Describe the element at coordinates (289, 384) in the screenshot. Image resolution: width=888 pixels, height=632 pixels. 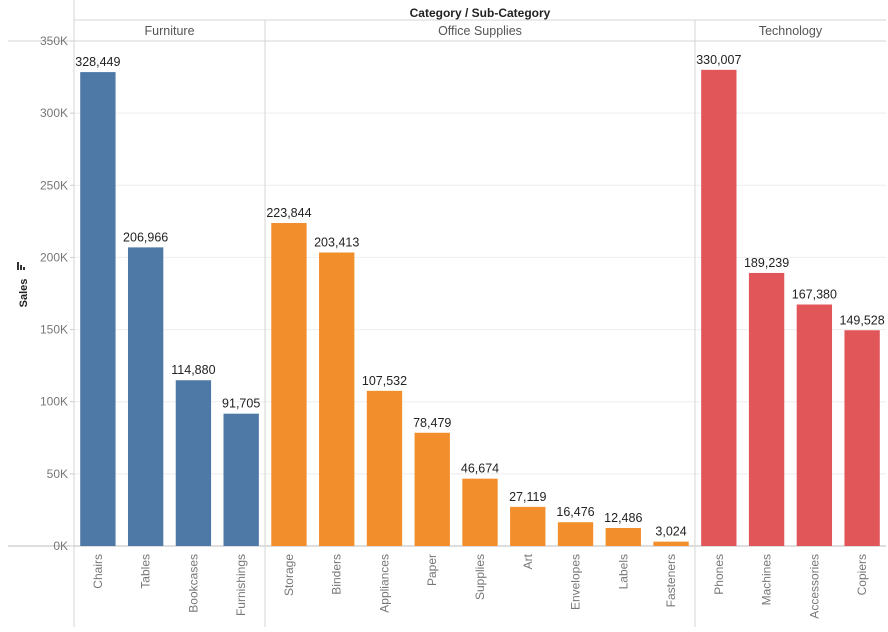
I see `bar-storage` at that location.